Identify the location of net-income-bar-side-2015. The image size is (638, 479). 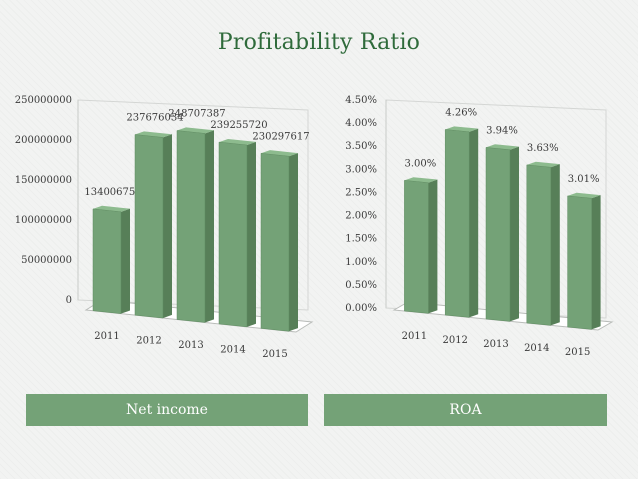
(293, 242).